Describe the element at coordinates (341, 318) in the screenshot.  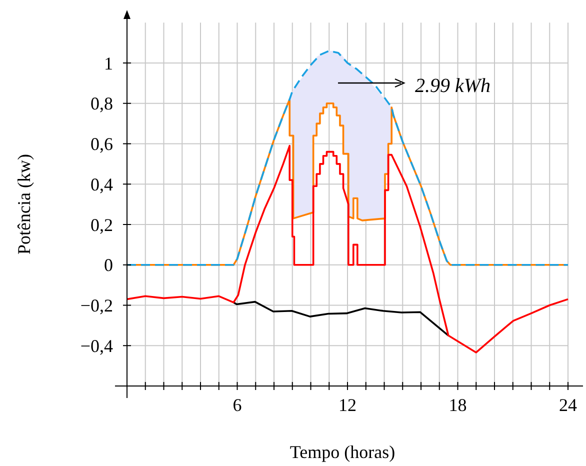
I see `line-series` at that location.